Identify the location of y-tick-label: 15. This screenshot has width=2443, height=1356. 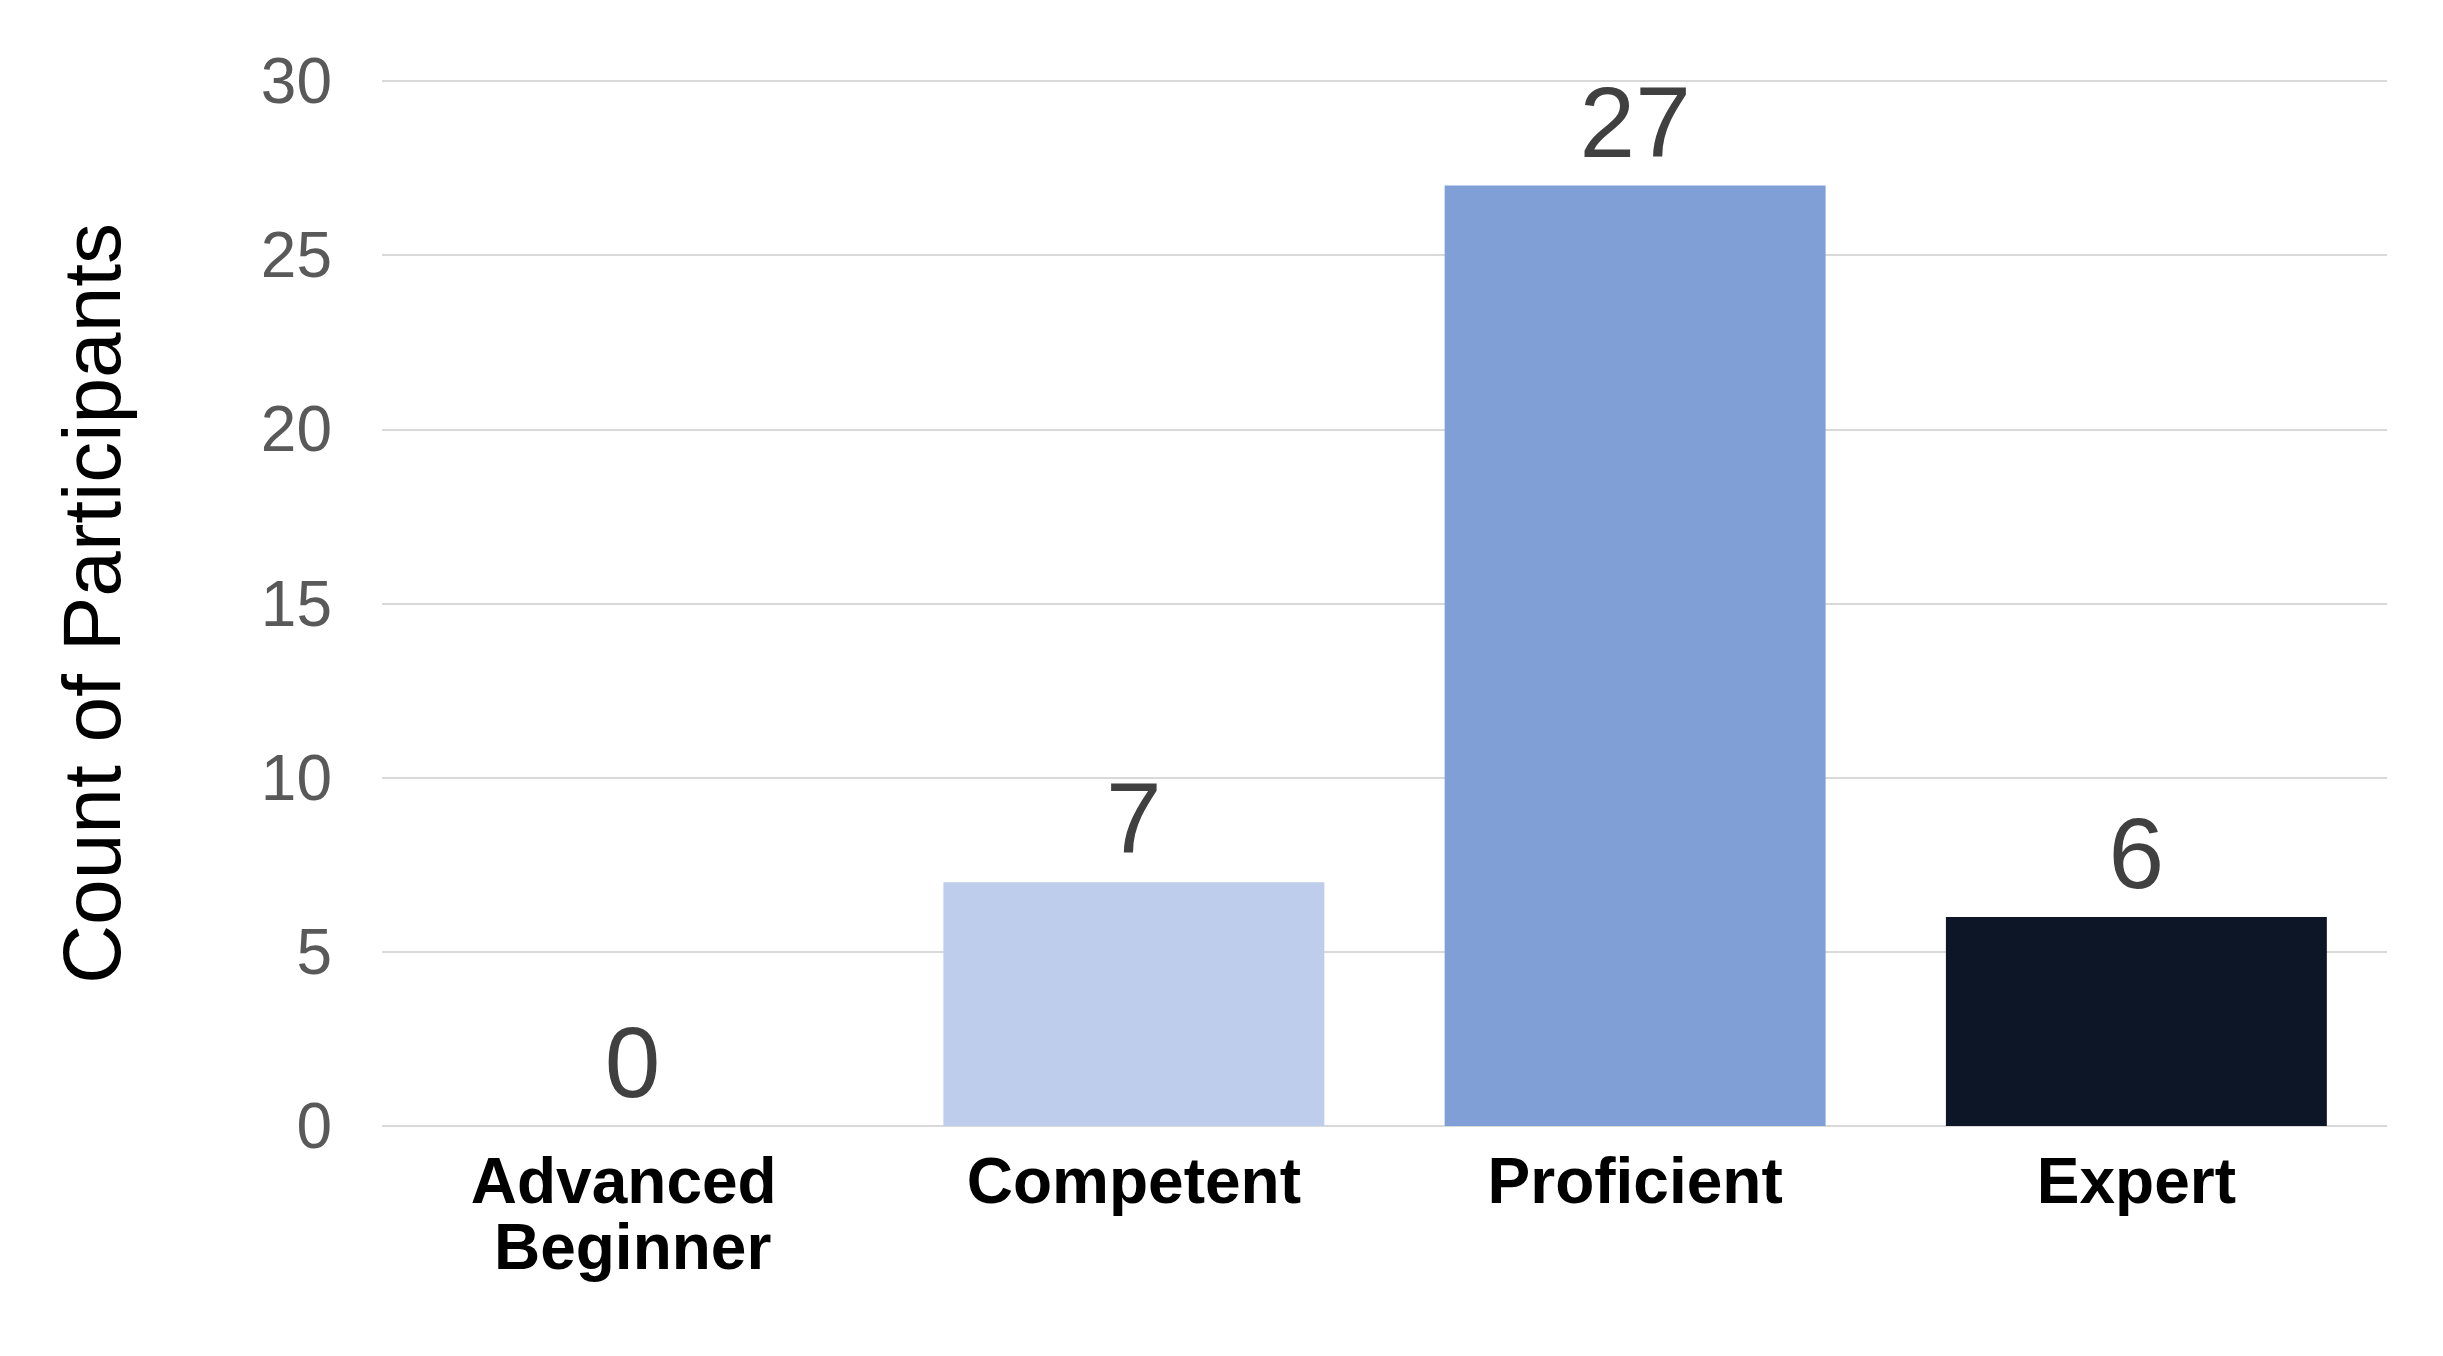
(296, 603).